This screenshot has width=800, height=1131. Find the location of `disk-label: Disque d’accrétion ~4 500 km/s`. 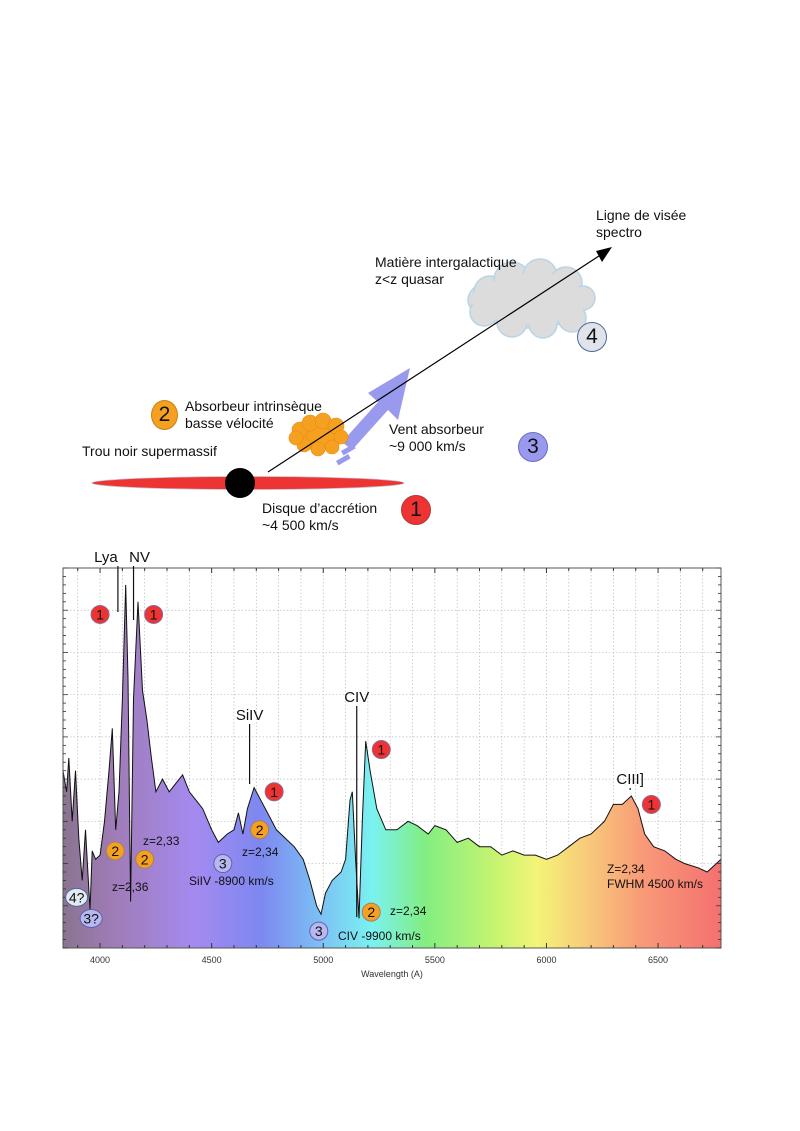

disk-label: Disque d’accrétion ~4 500 km/s is located at coordinates (319, 517).